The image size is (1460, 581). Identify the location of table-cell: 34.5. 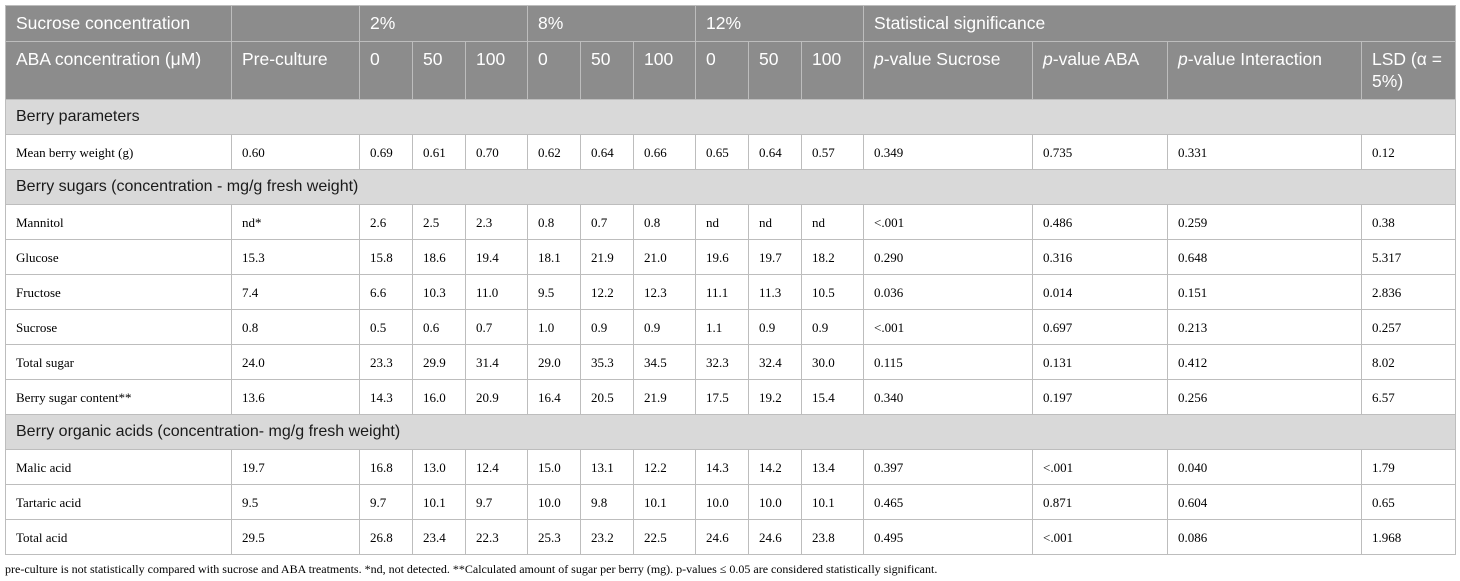
(665, 362).